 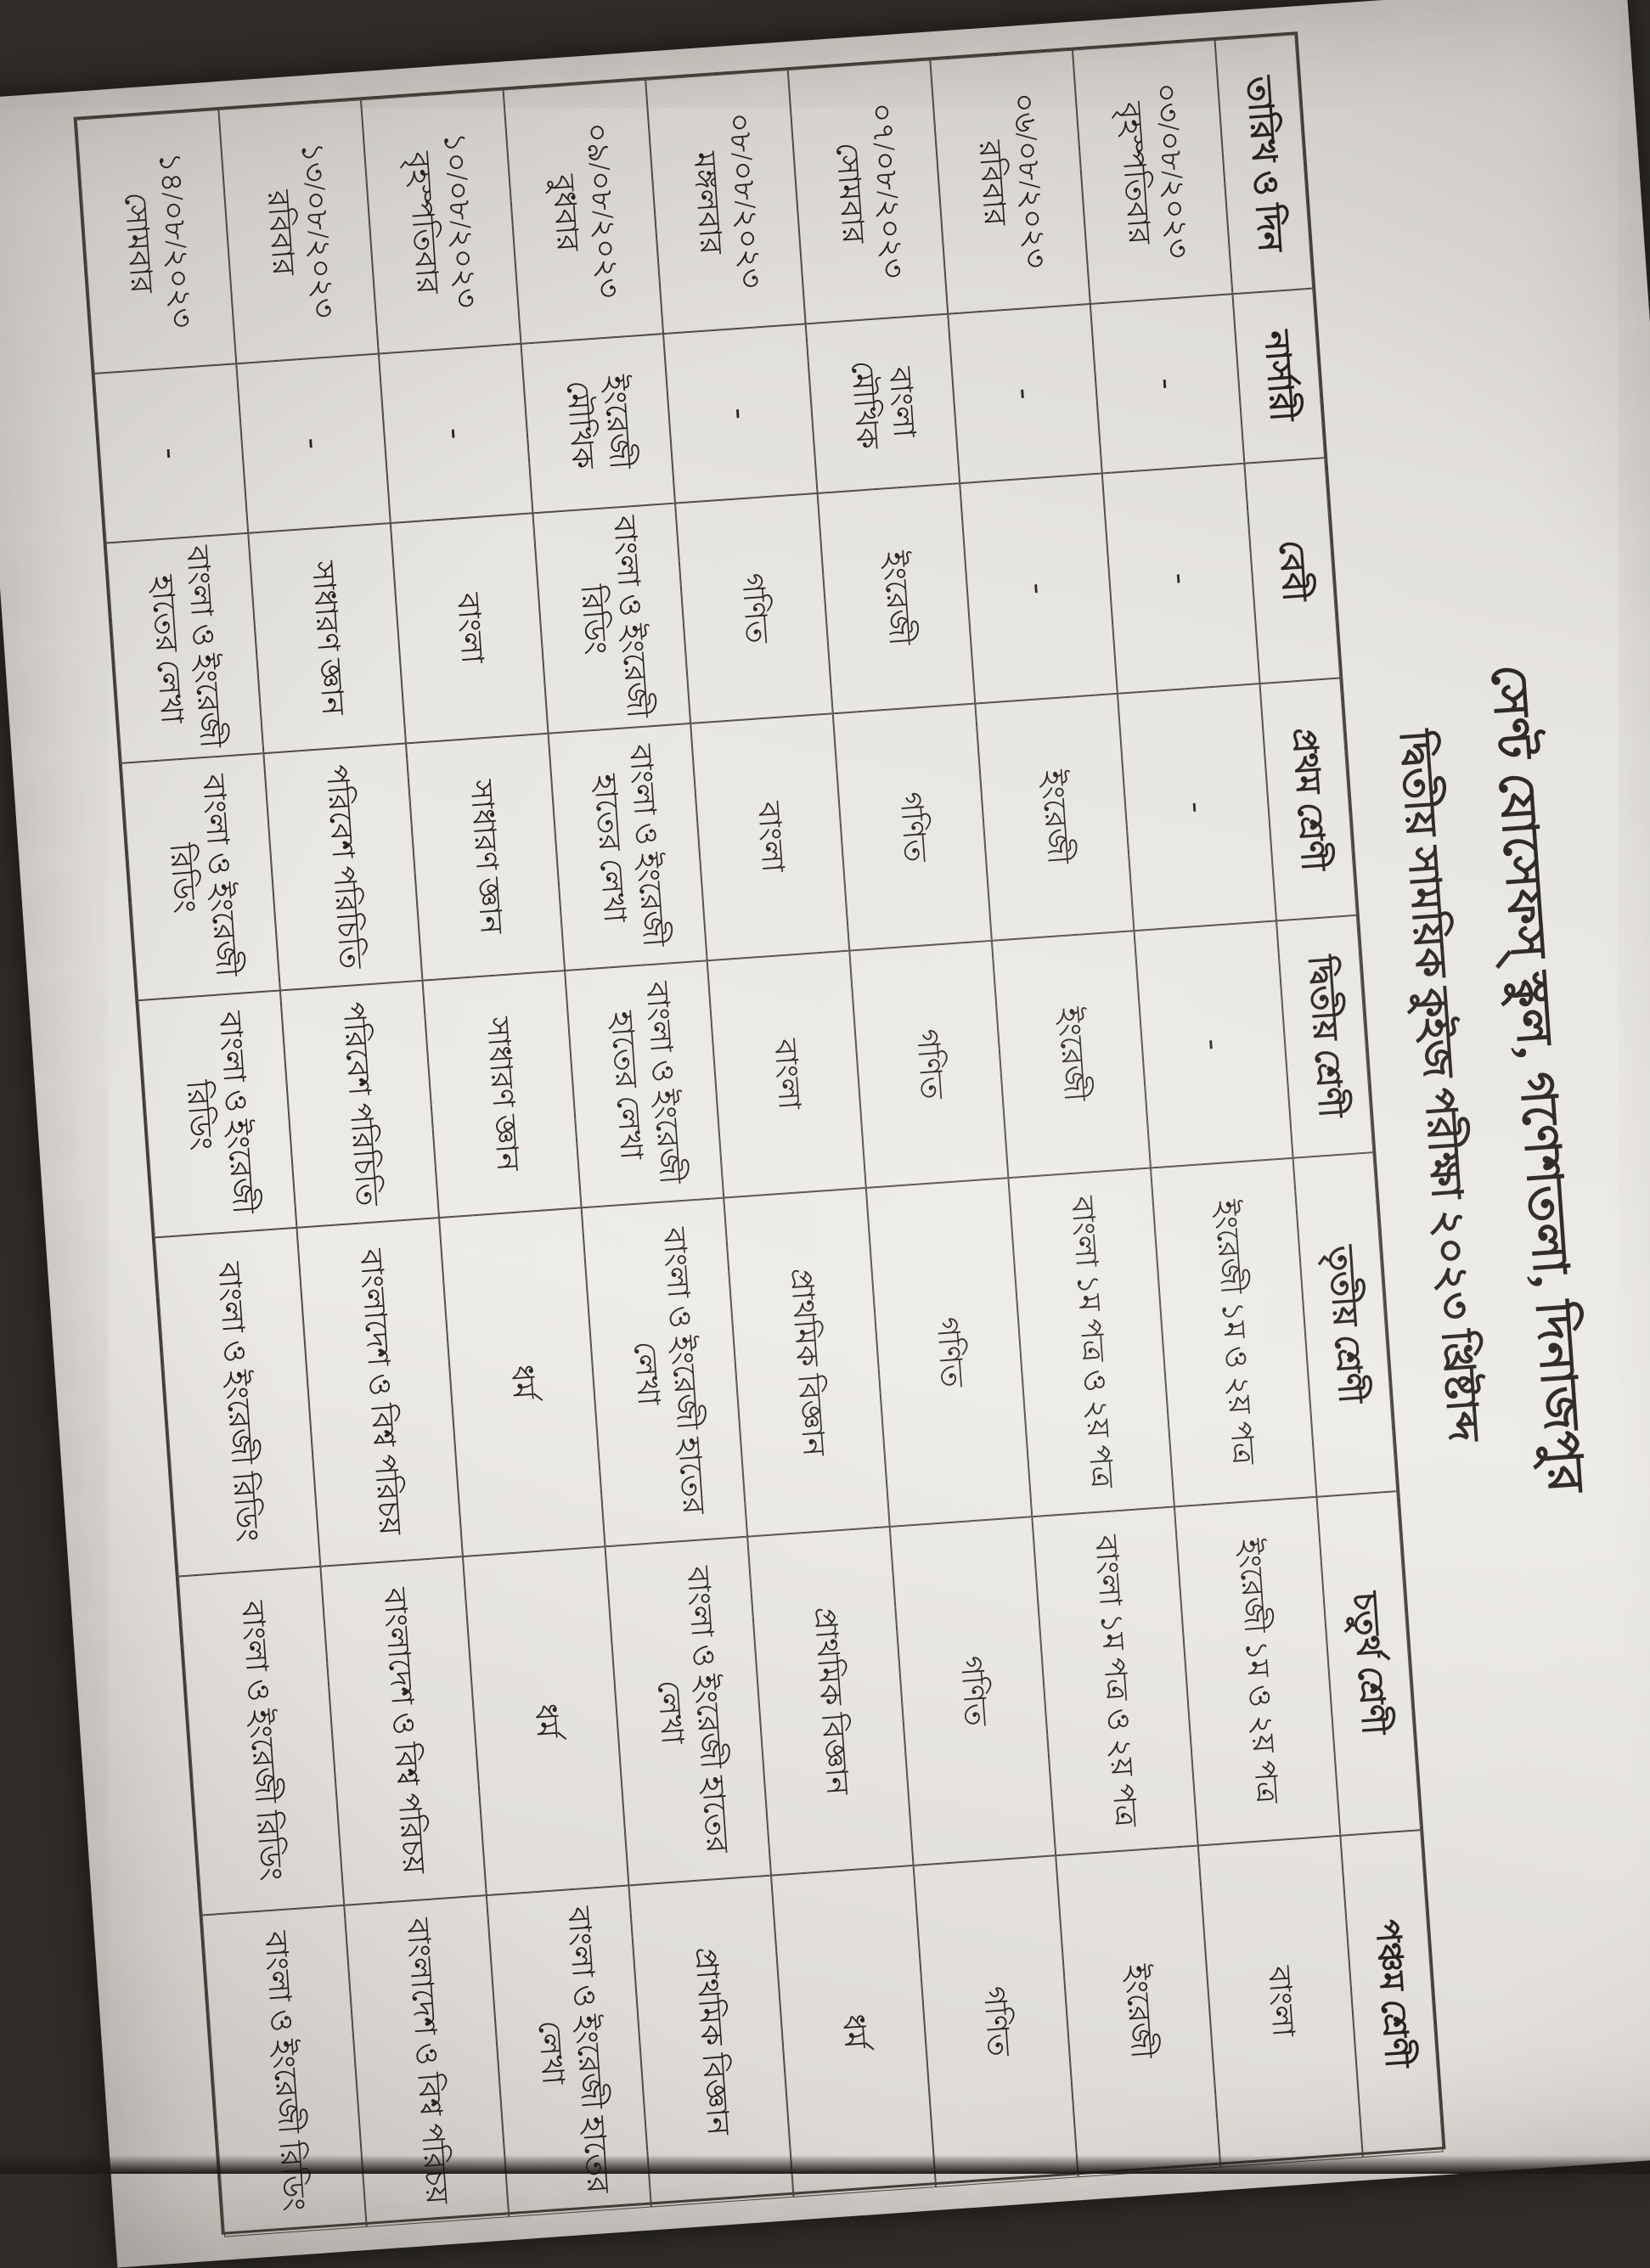 I want to click on subject-cell-r2-c5: গণিত, so click(x=972, y=1691).